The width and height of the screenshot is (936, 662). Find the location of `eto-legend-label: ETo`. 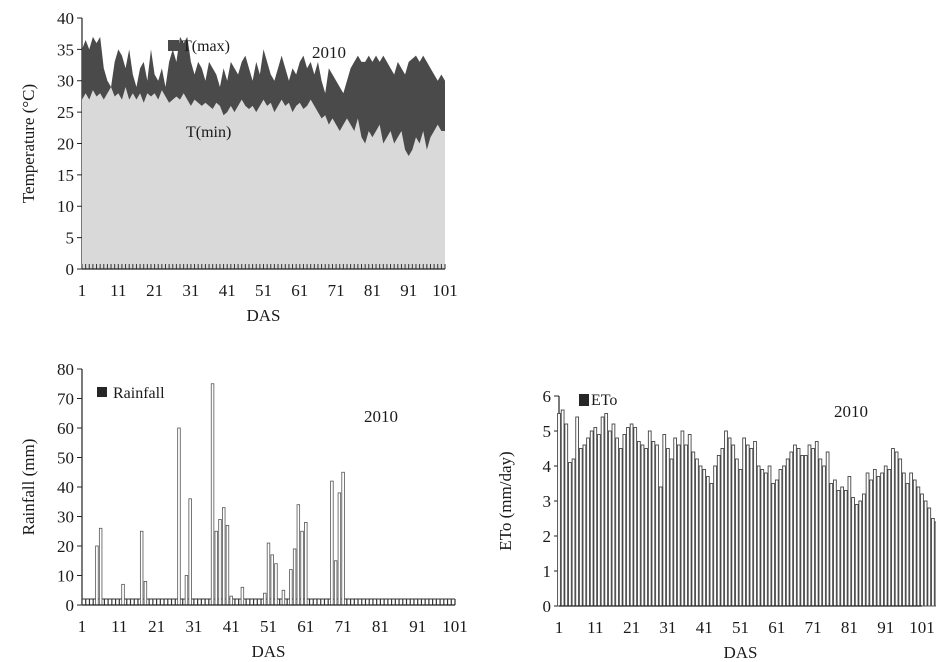

eto-legend-label: ETo is located at coordinates (604, 400).